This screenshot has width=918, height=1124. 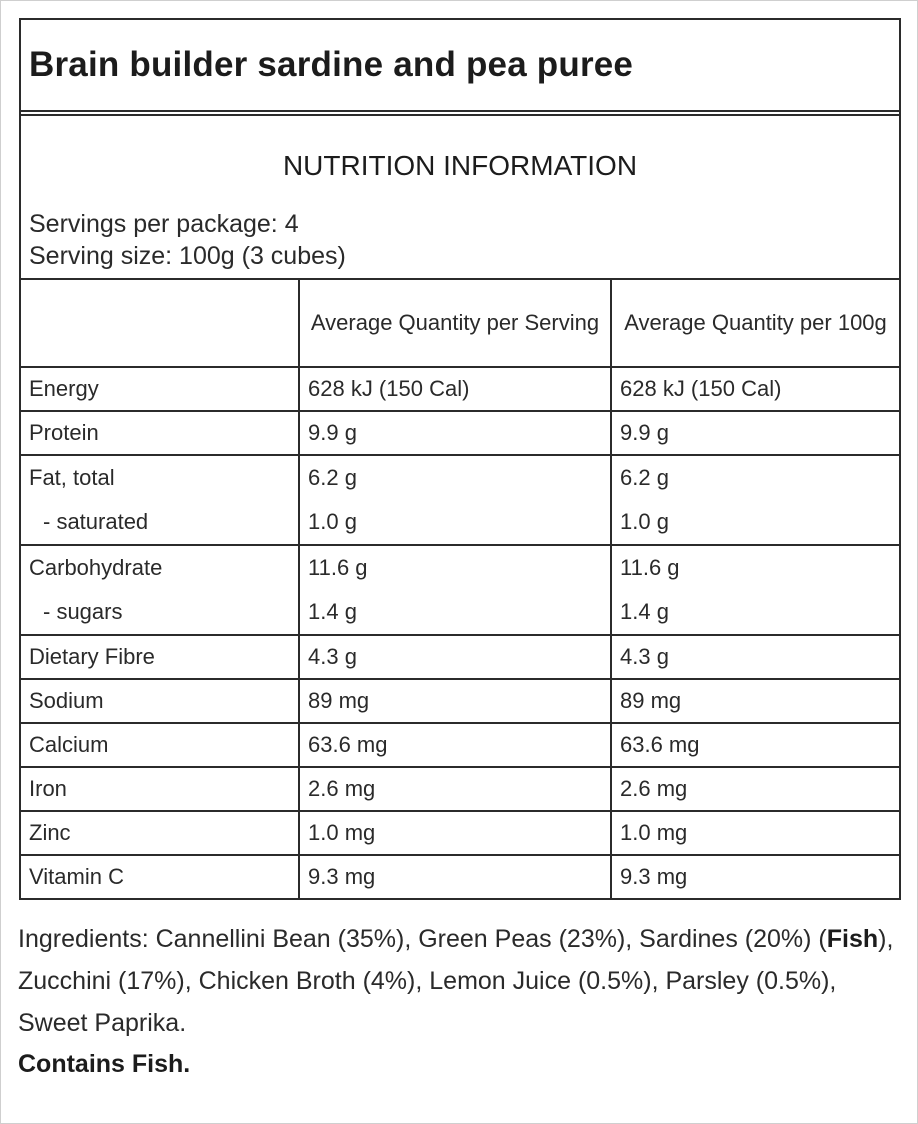 What do you see at coordinates (455, 389) in the screenshot?
I see `per-serving-value: 628 kJ (150 Cal)` at bounding box center [455, 389].